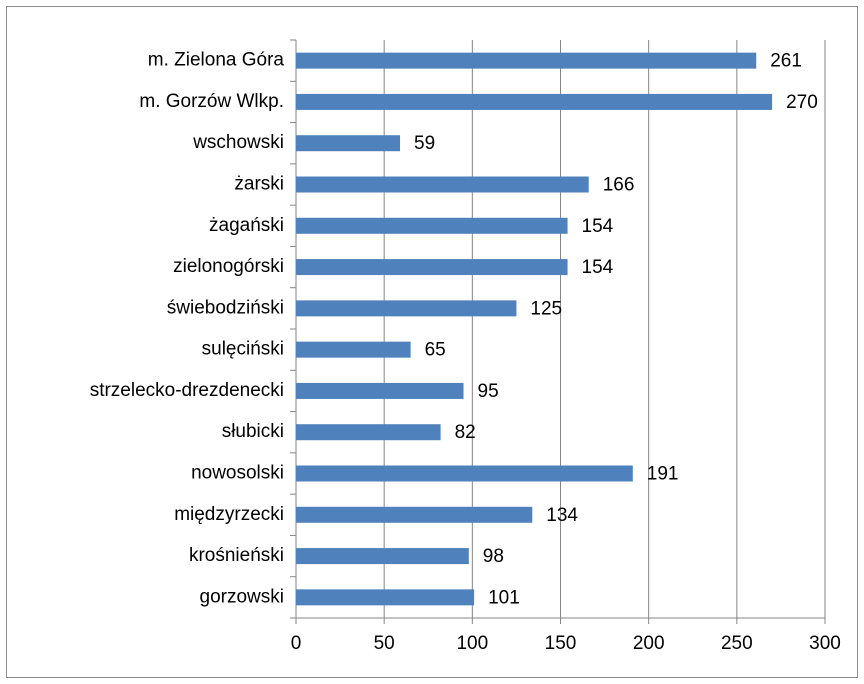 The width and height of the screenshot is (864, 684). Describe the element at coordinates (825, 643) in the screenshot. I see `x-tick-label: 300` at that location.